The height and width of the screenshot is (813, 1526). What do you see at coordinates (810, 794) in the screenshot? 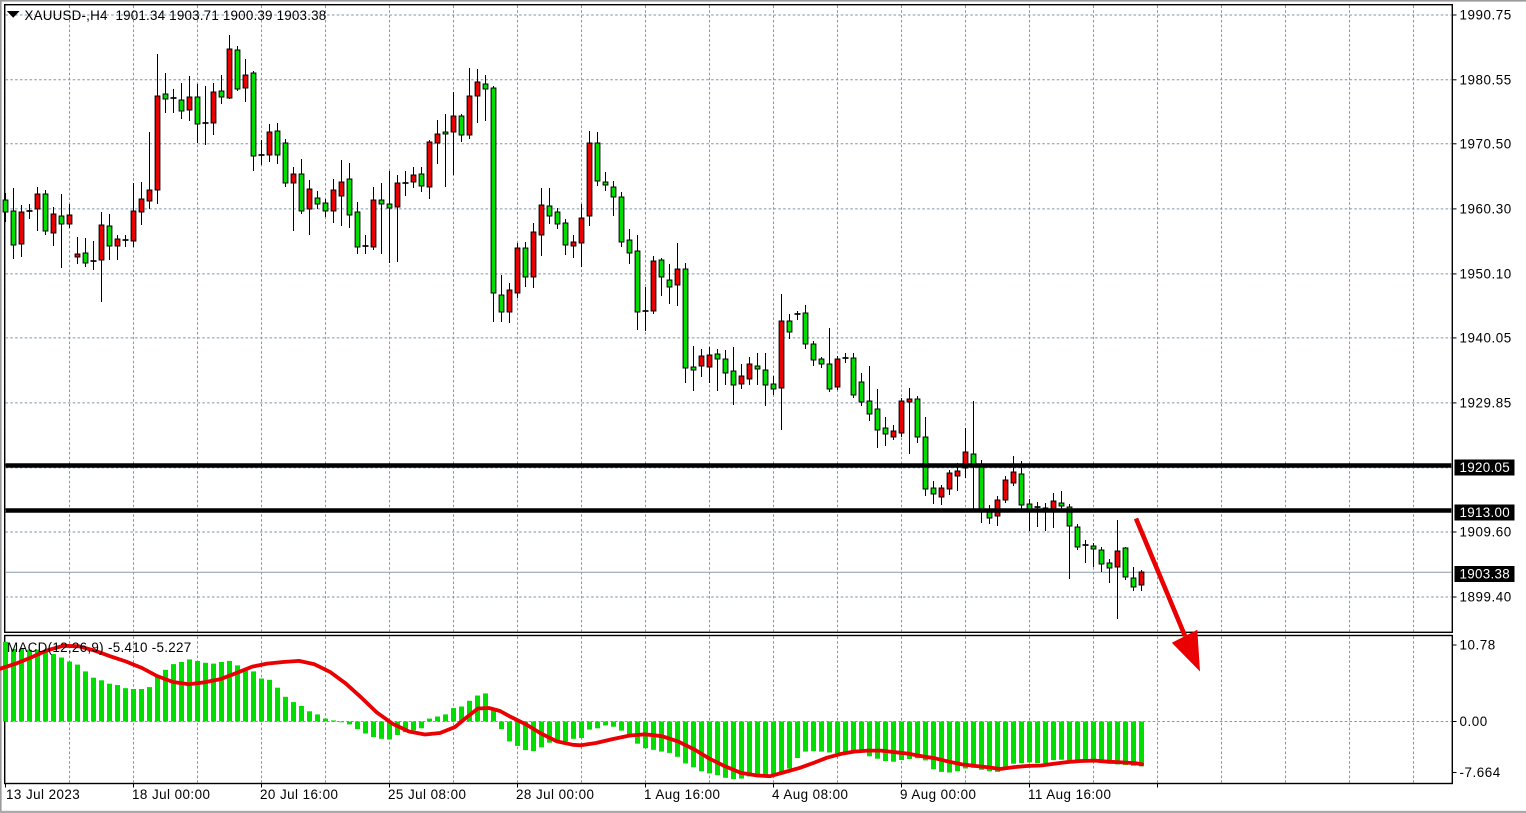
I see `svg-text: 4 Aug 08:00` at bounding box center [810, 794].